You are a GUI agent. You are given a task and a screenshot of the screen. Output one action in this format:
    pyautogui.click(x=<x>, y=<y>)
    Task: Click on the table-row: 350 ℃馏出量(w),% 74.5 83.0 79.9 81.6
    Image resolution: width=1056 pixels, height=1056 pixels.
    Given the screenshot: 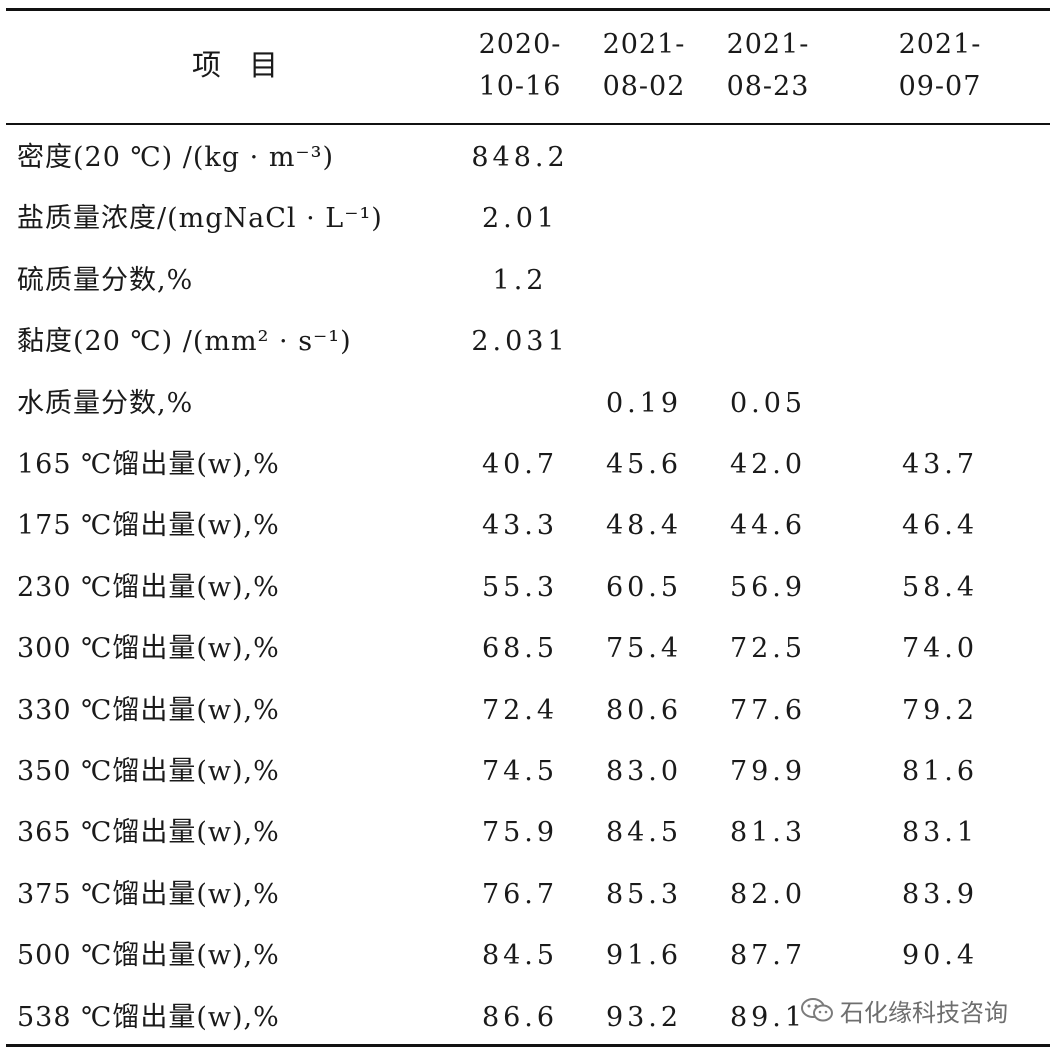 What is the action you would take?
    pyautogui.click(x=528, y=771)
    